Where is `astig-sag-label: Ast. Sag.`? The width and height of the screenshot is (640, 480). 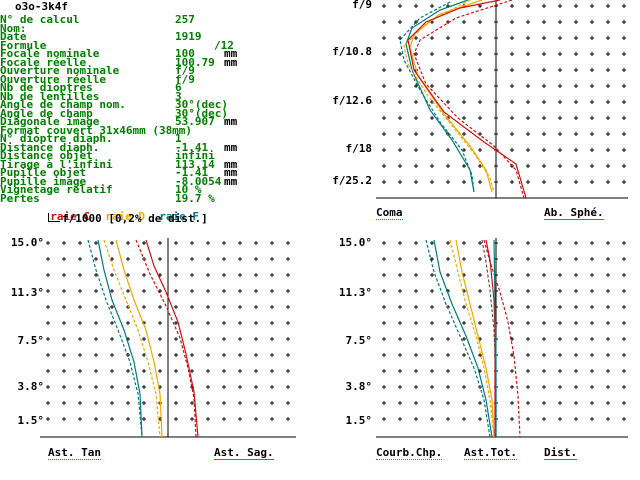
astig-sag-label: Ast. Sag. is located at coordinates (244, 453).